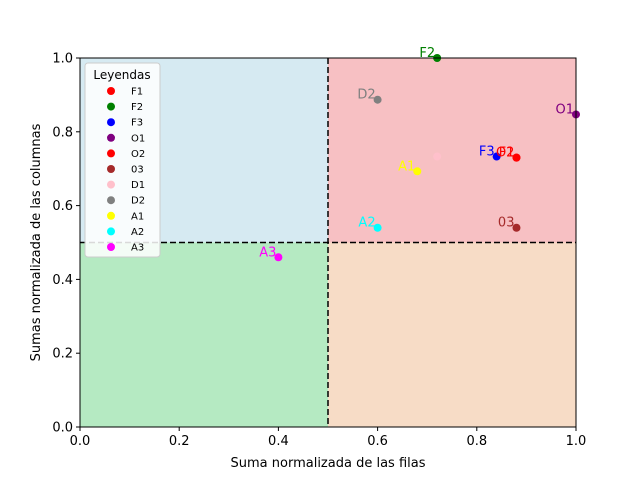 The image size is (640, 480). Describe the element at coordinates (366, 95) in the screenshot. I see `point-label-d2: D2` at that location.